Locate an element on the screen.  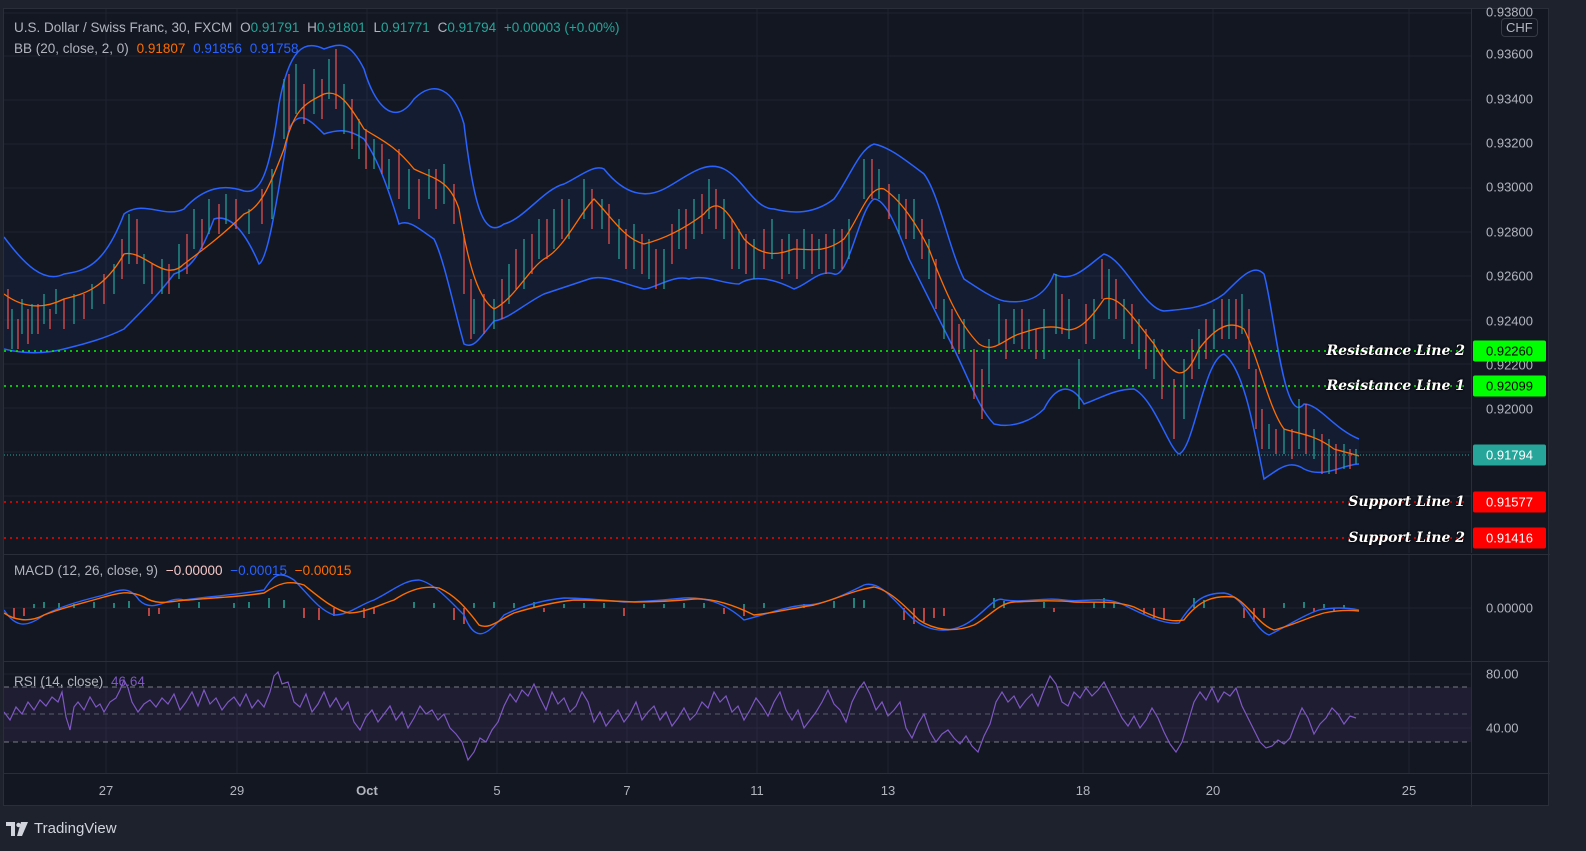
price-tick: 0.93000 is located at coordinates (1509, 187).